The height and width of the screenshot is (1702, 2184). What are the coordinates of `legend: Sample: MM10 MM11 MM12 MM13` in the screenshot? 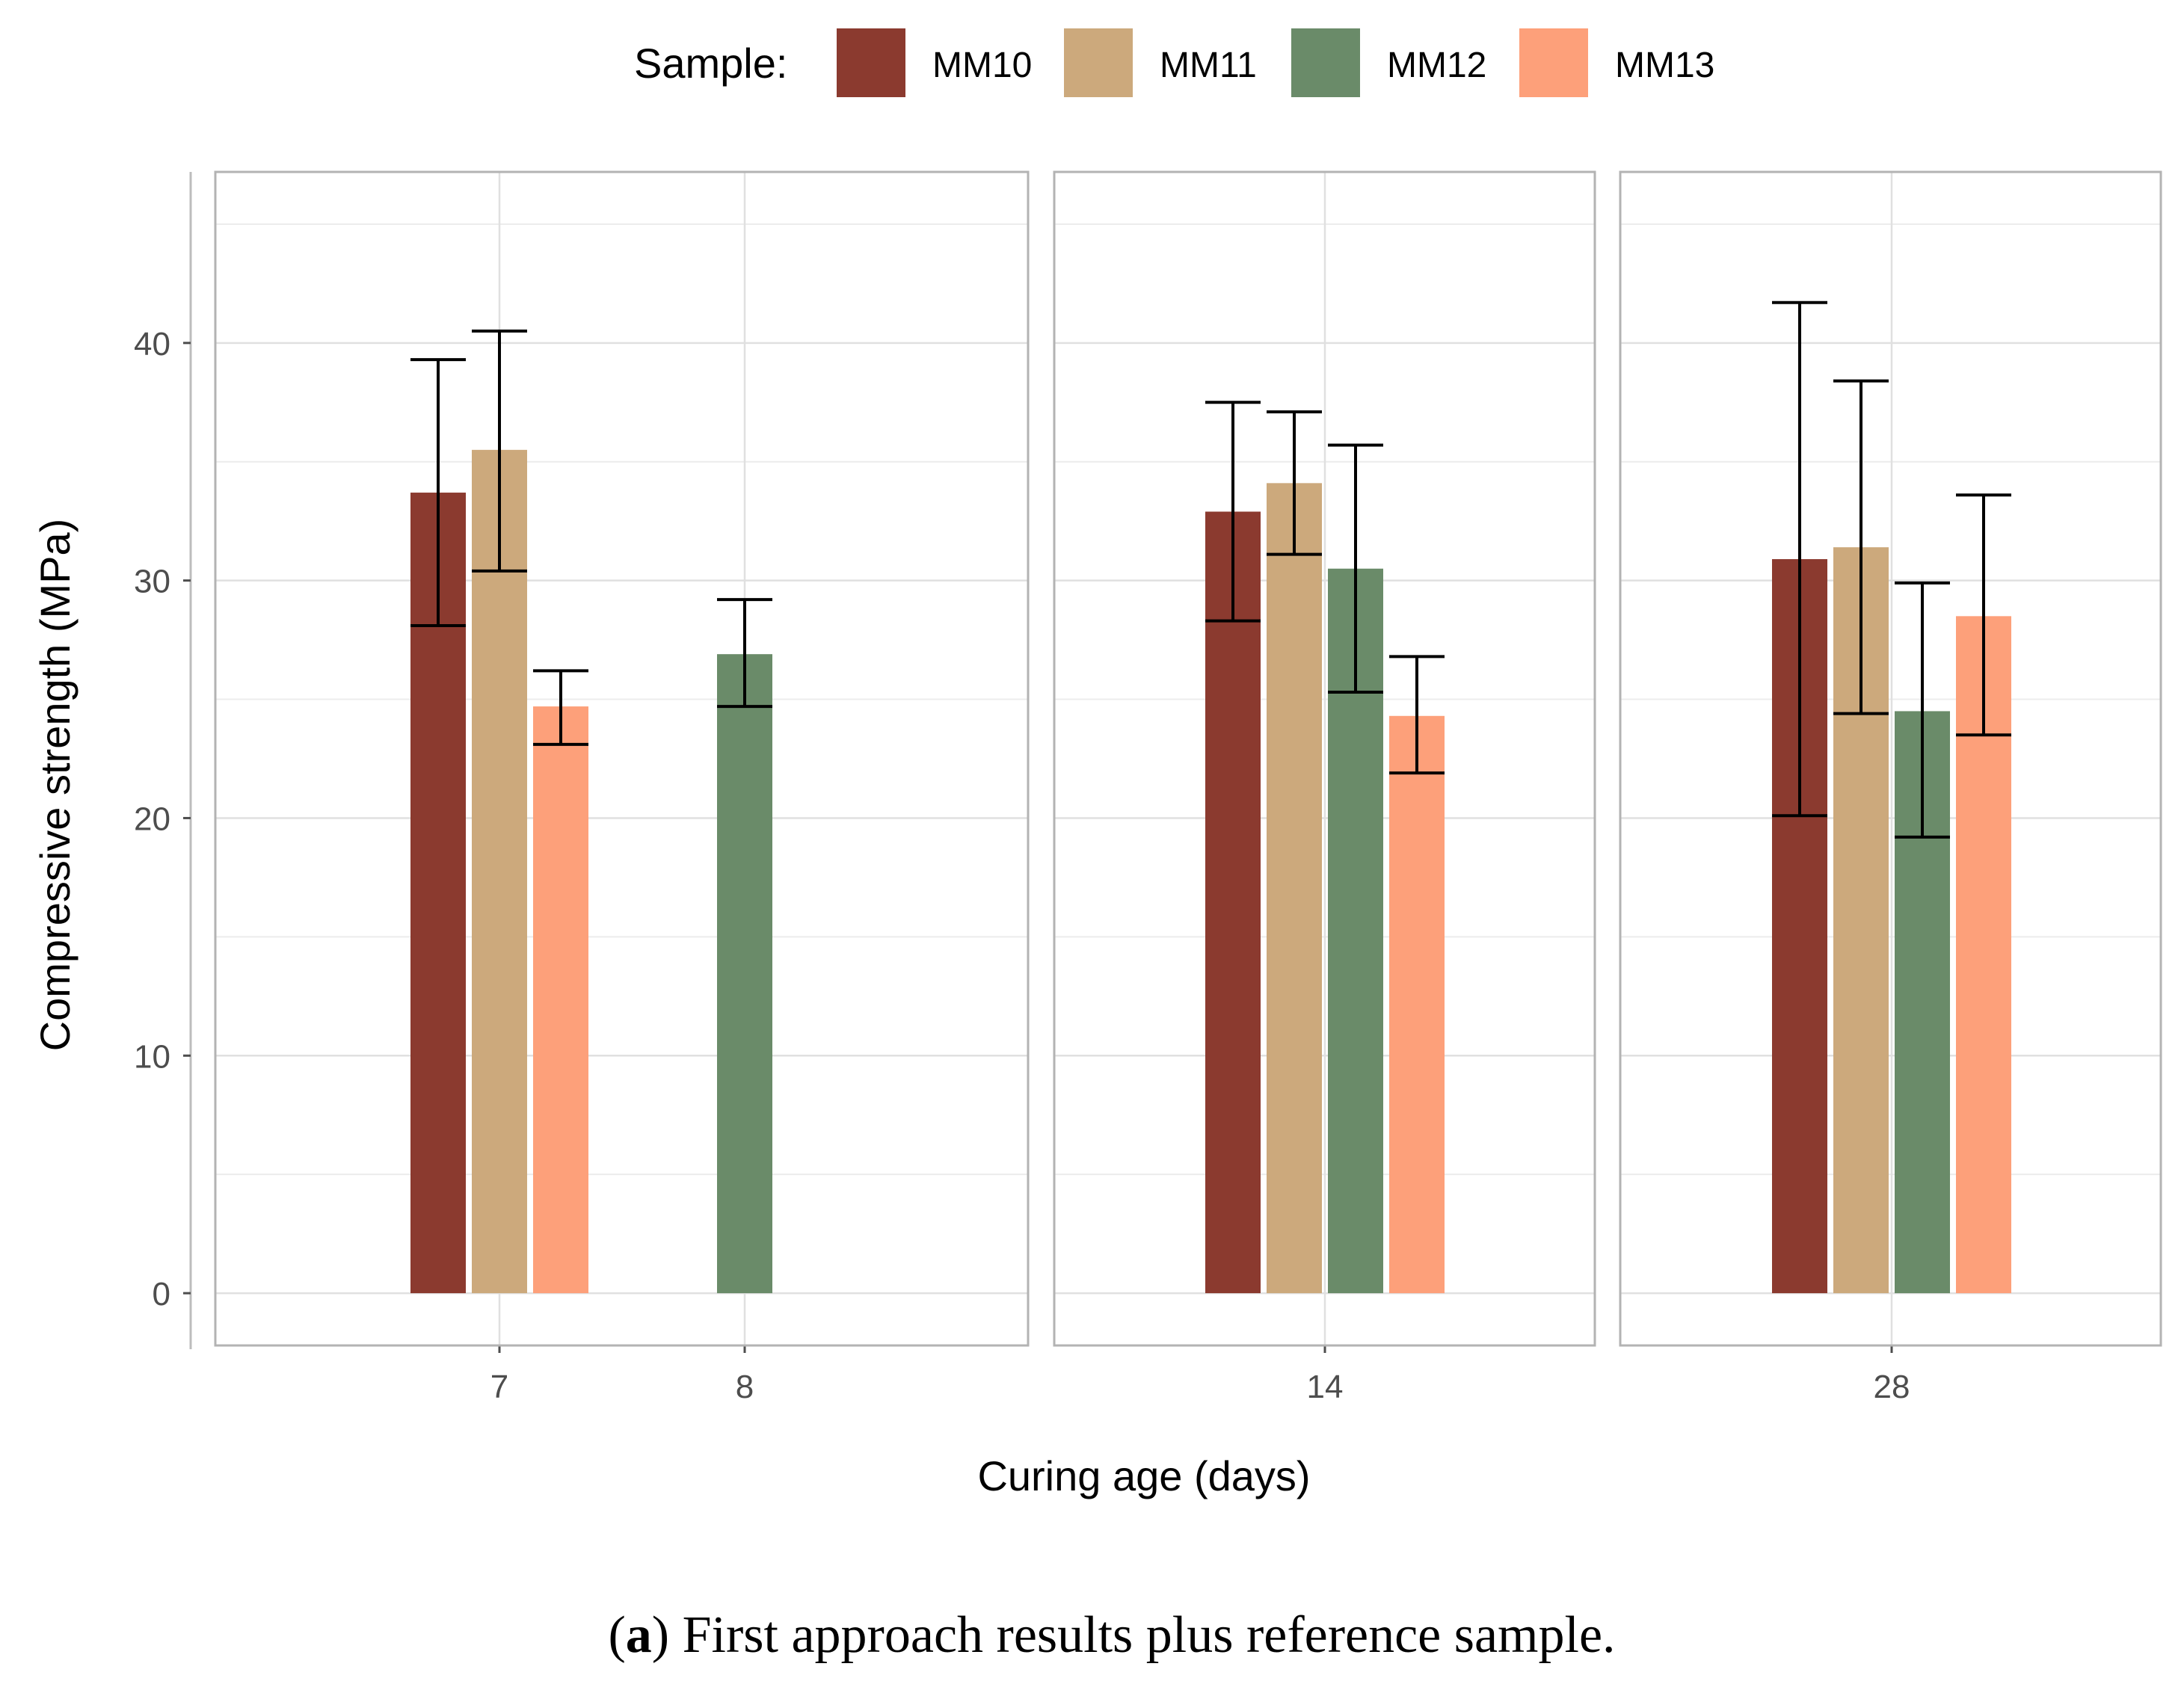 It's located at (1174, 63).